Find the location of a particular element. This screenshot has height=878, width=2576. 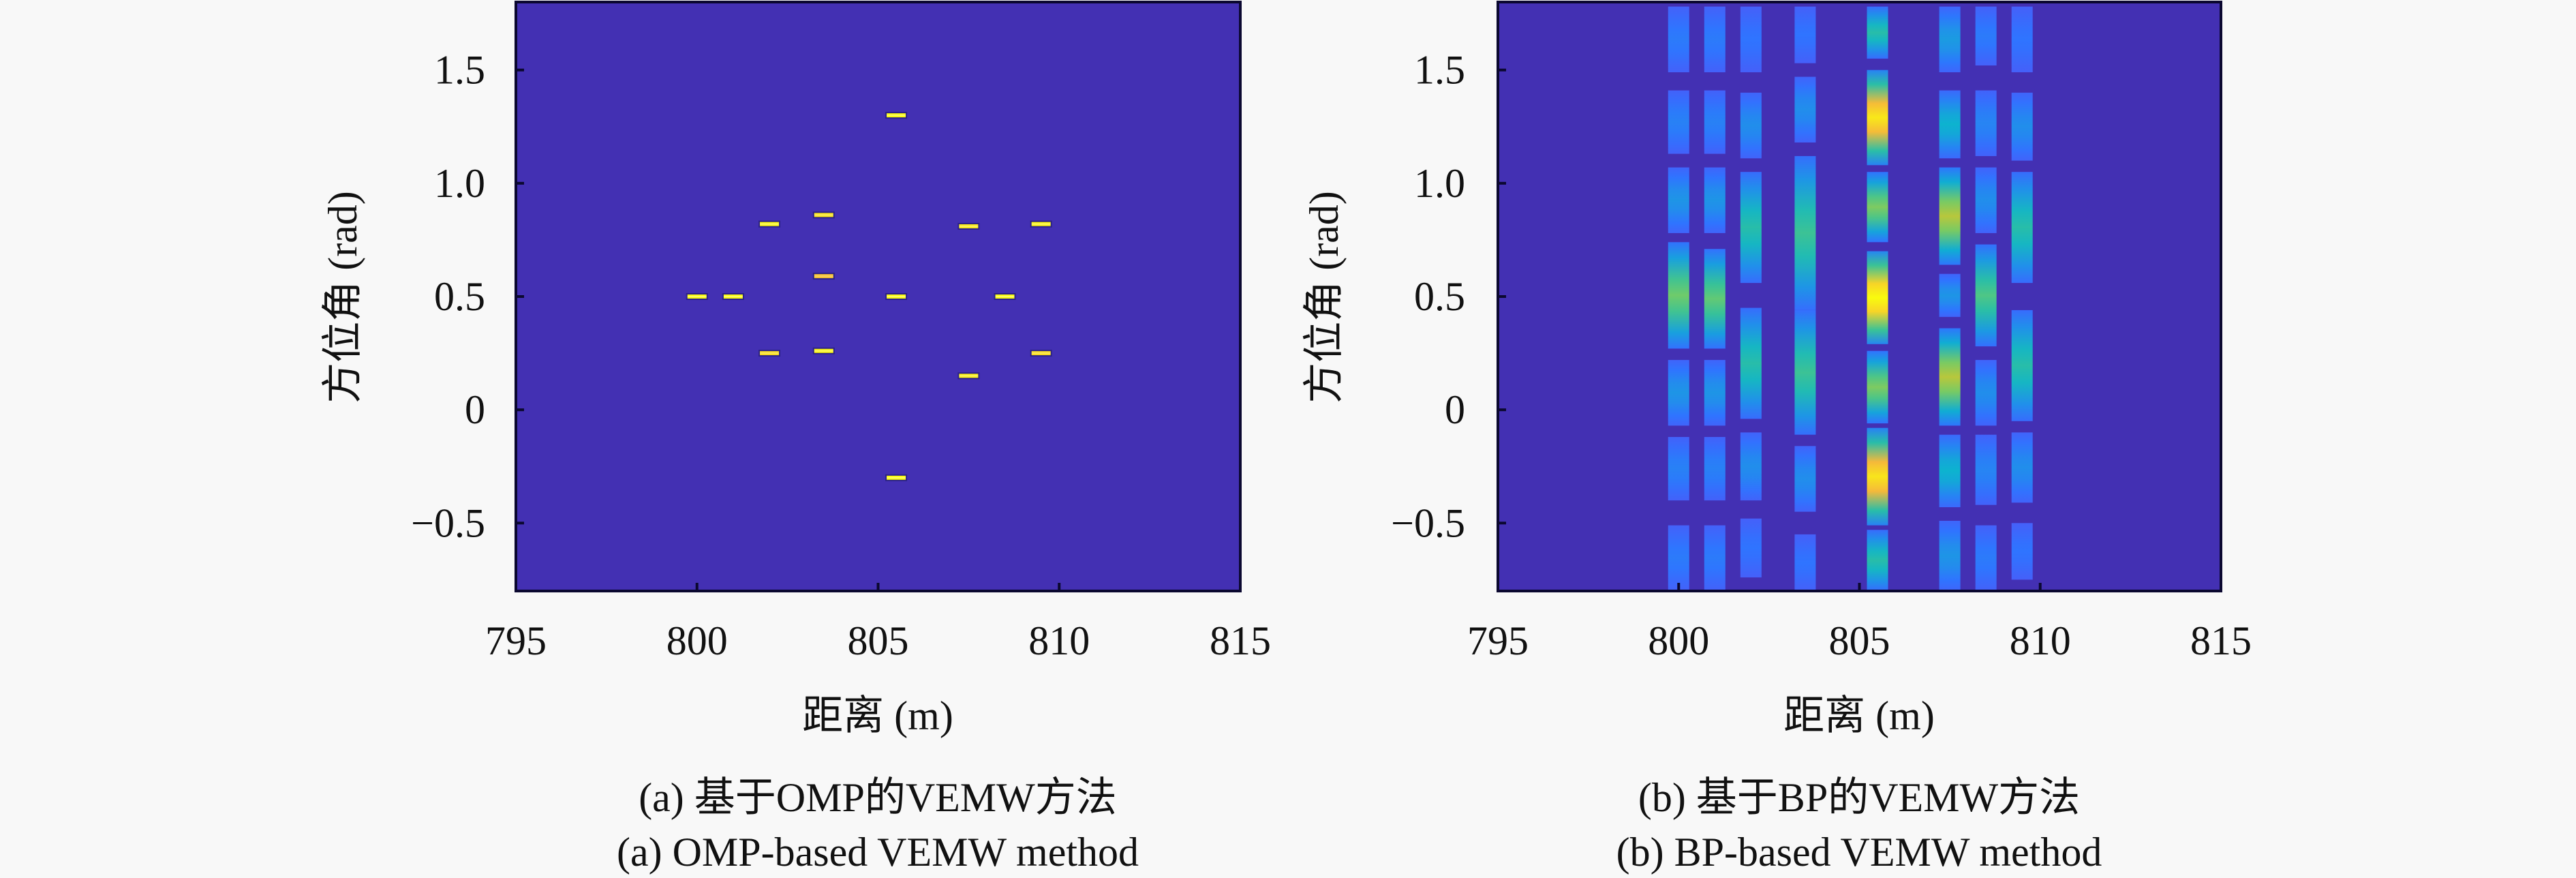

y-axis-label-b: 方位角 (rad) is located at coordinates (1324, 297).